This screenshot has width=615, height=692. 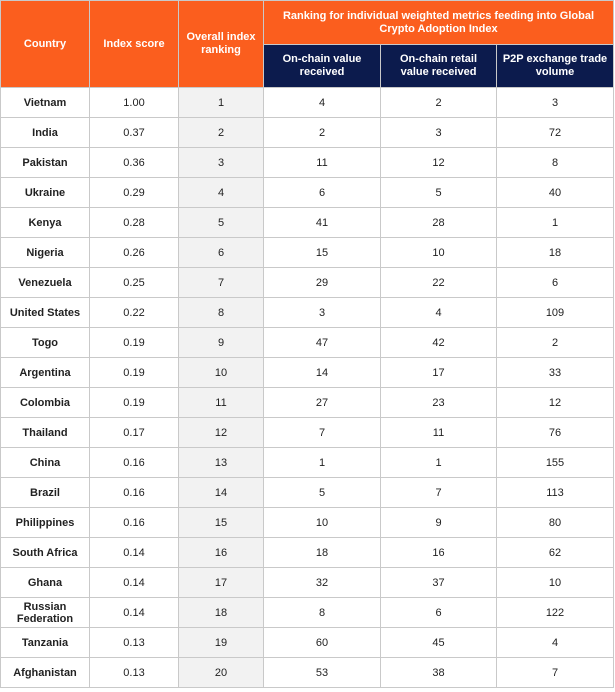 I want to click on score-cell: 0.37, so click(x=134, y=132).